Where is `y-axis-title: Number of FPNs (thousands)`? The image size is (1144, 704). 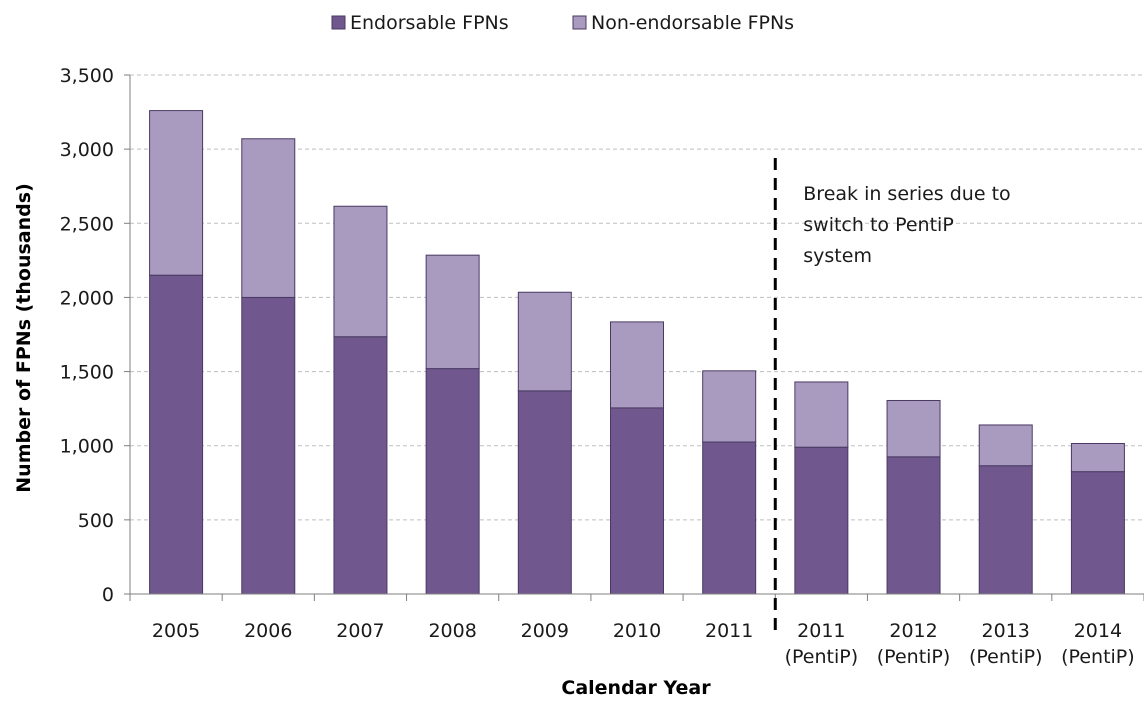
y-axis-title: Number of FPNs (thousands) is located at coordinates (24, 337).